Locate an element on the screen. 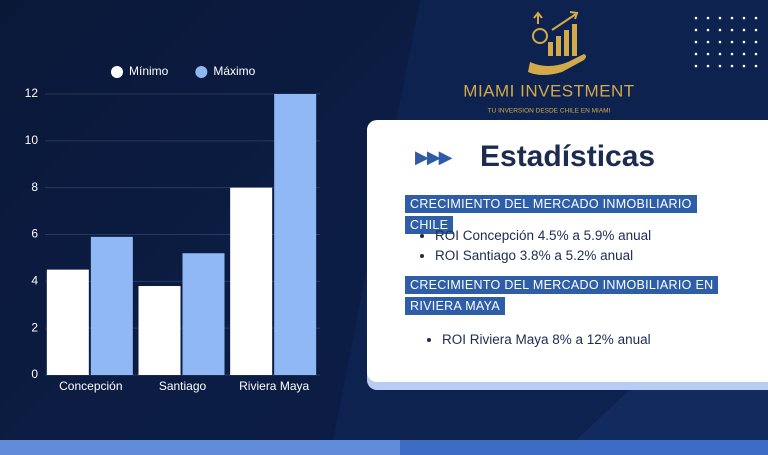 This screenshot has width=768, height=455. legend-label: Mínimo is located at coordinates (149, 71).